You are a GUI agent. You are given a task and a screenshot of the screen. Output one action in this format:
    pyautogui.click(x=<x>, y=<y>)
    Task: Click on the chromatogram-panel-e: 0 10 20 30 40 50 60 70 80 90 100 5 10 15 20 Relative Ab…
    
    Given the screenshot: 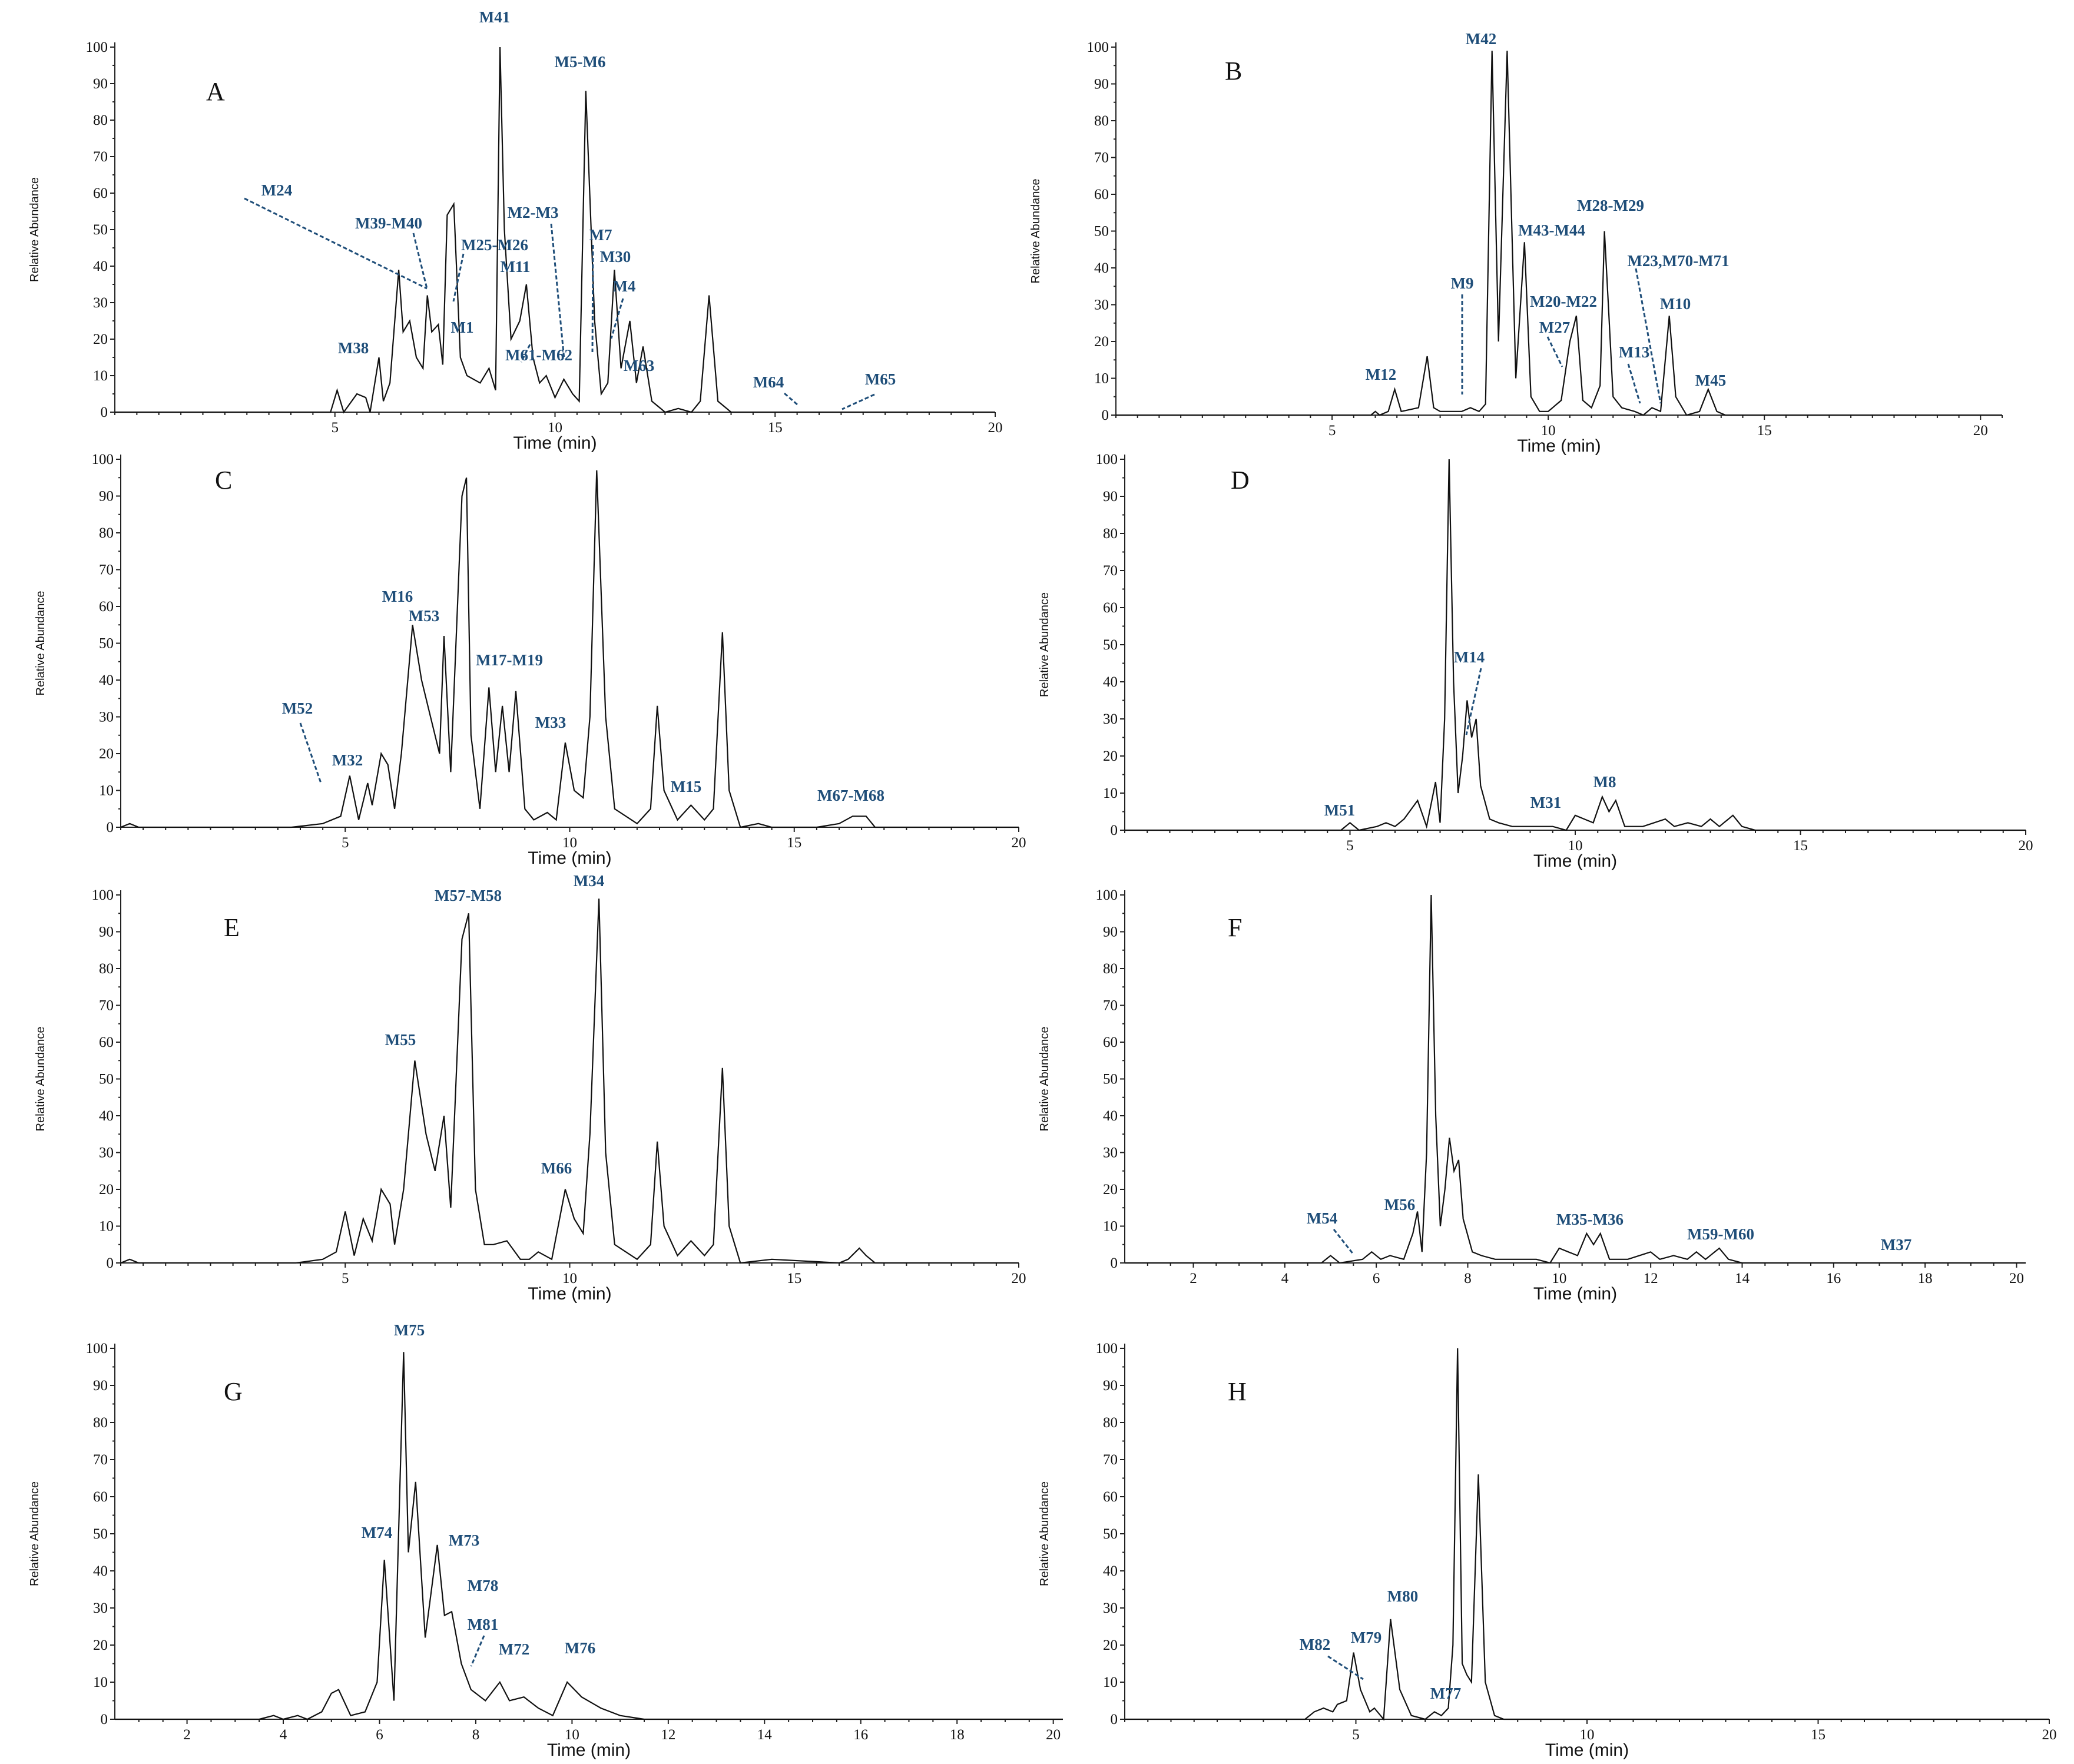 What is the action you would take?
    pyautogui.click(x=530, y=1088)
    